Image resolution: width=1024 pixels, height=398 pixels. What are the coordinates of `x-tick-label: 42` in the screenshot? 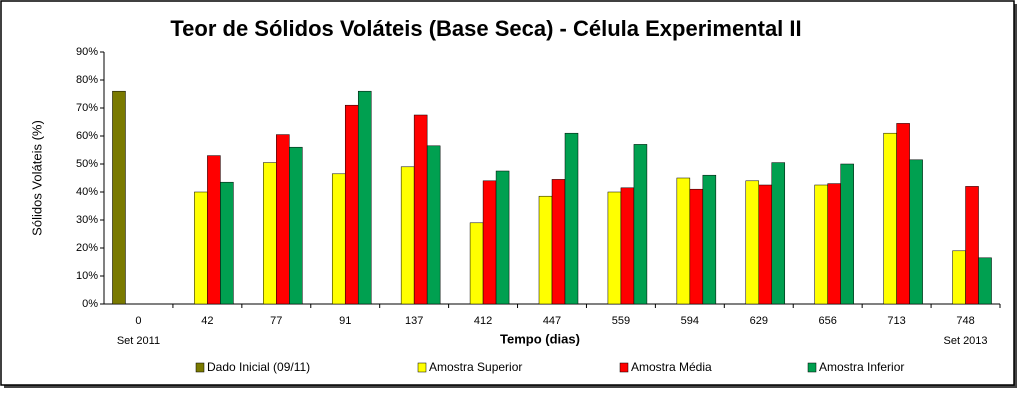 It's located at (207, 321).